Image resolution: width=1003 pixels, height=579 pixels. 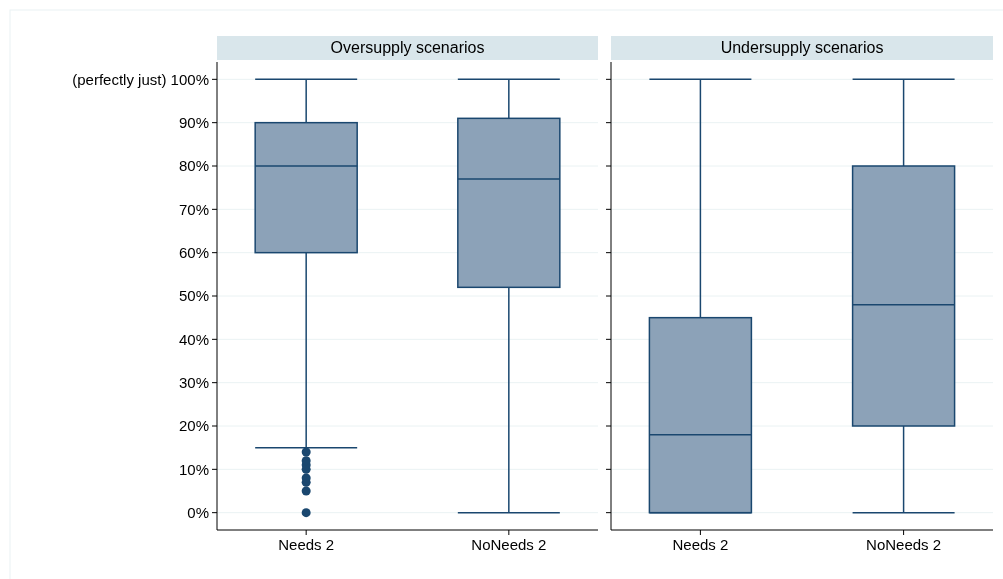 I want to click on y-tick-label: 20%, so click(x=193, y=426).